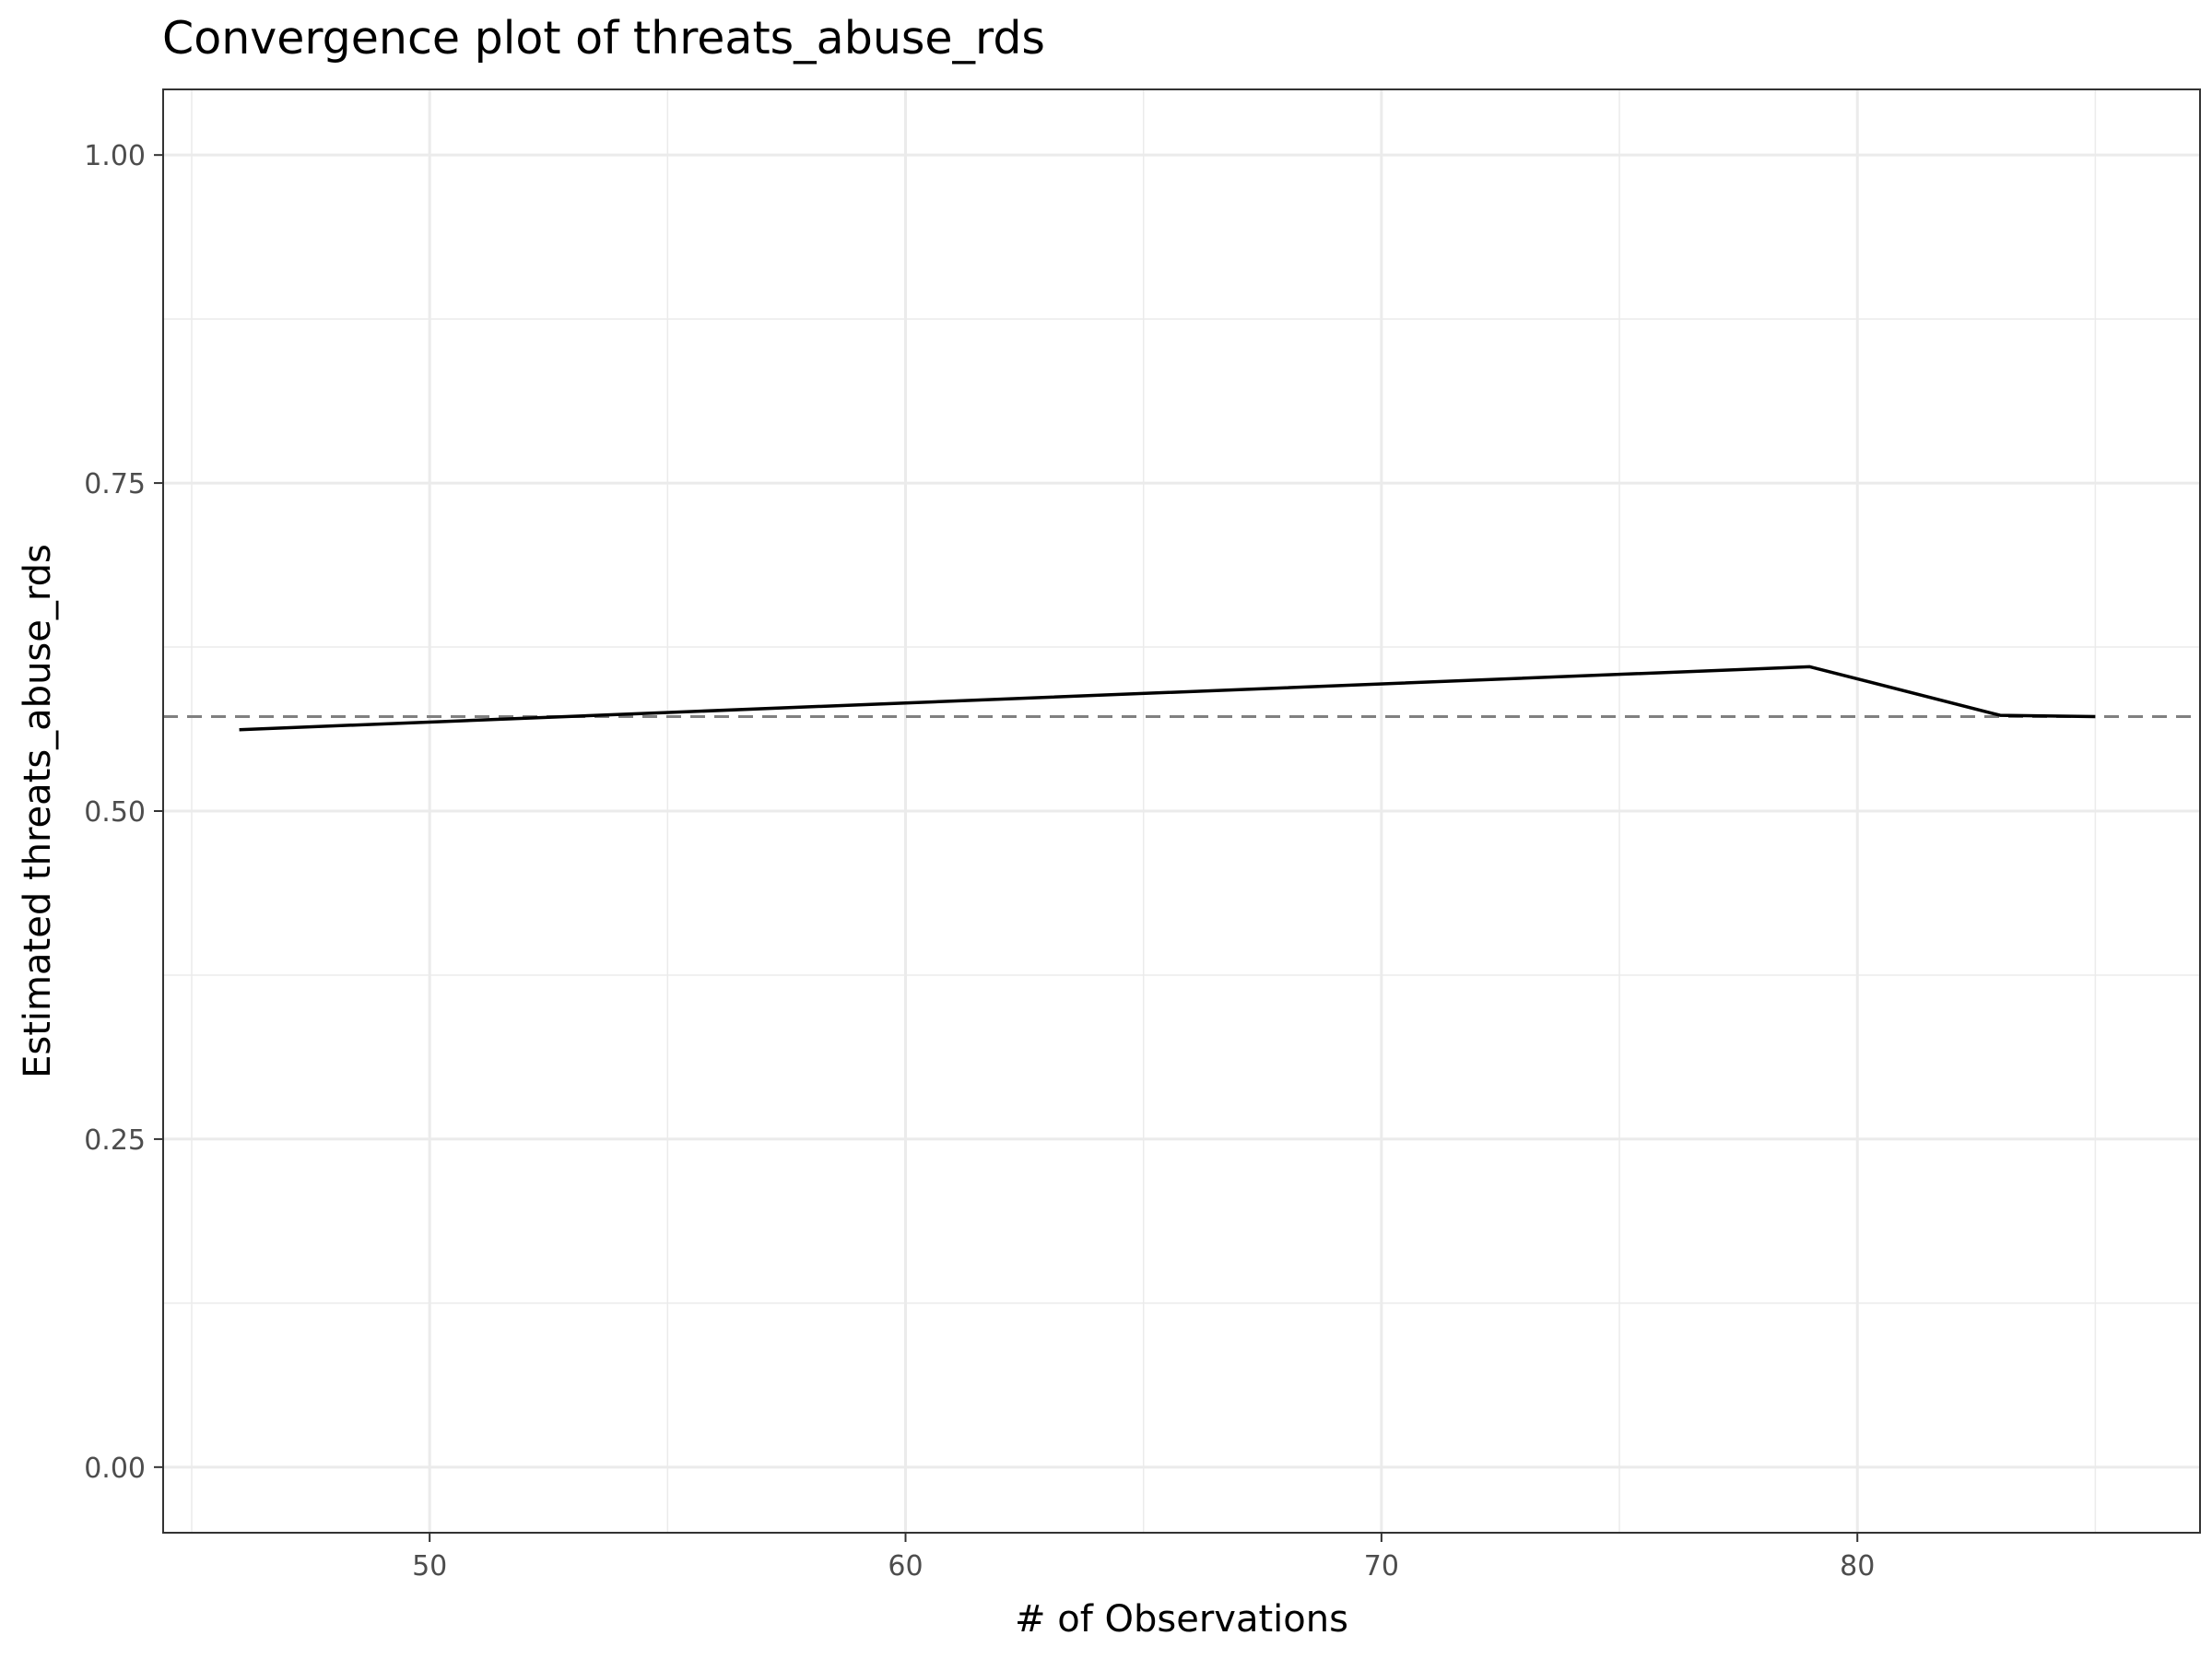 Image resolution: width=2212 pixels, height=1659 pixels. Describe the element at coordinates (115, 156) in the screenshot. I see `y-tick-label-4: 1.00` at that location.